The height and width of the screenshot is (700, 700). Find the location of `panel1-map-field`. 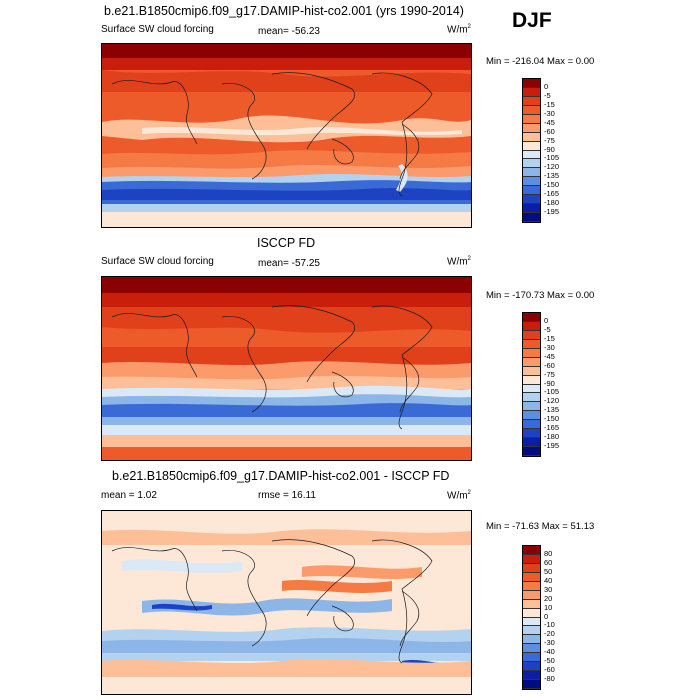

panel1-map-field is located at coordinates (286, 135).